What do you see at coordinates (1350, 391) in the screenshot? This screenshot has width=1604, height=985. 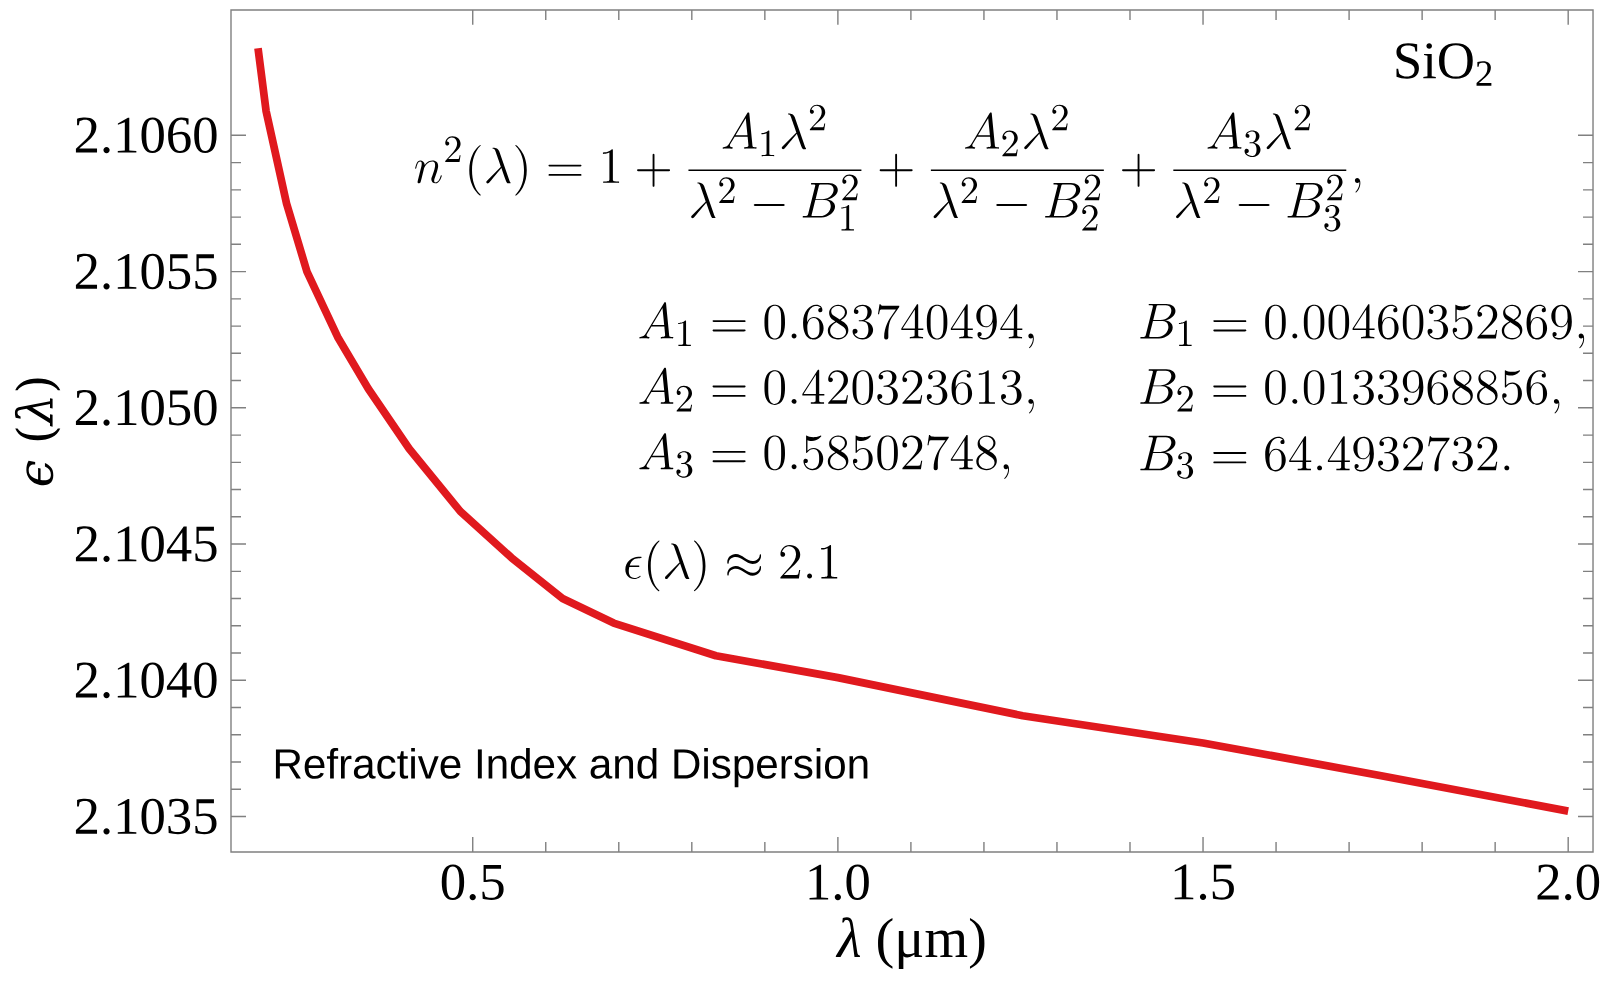 I see `annotation: $B_2 = 0.0133968856,$` at bounding box center [1350, 391].